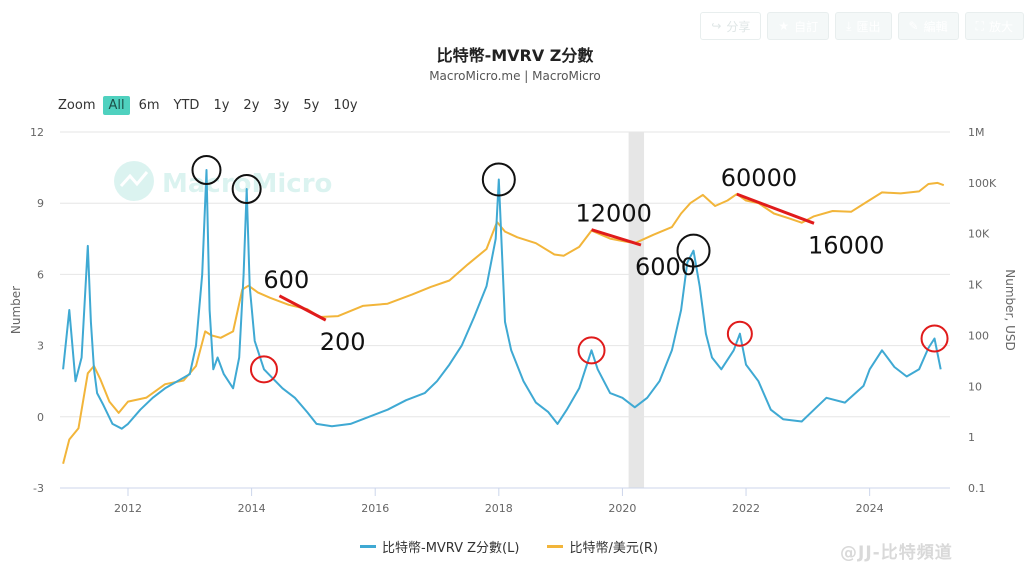  Describe the element at coordinates (221, 105) in the screenshot. I see `range-option-1y: 1y` at that location.